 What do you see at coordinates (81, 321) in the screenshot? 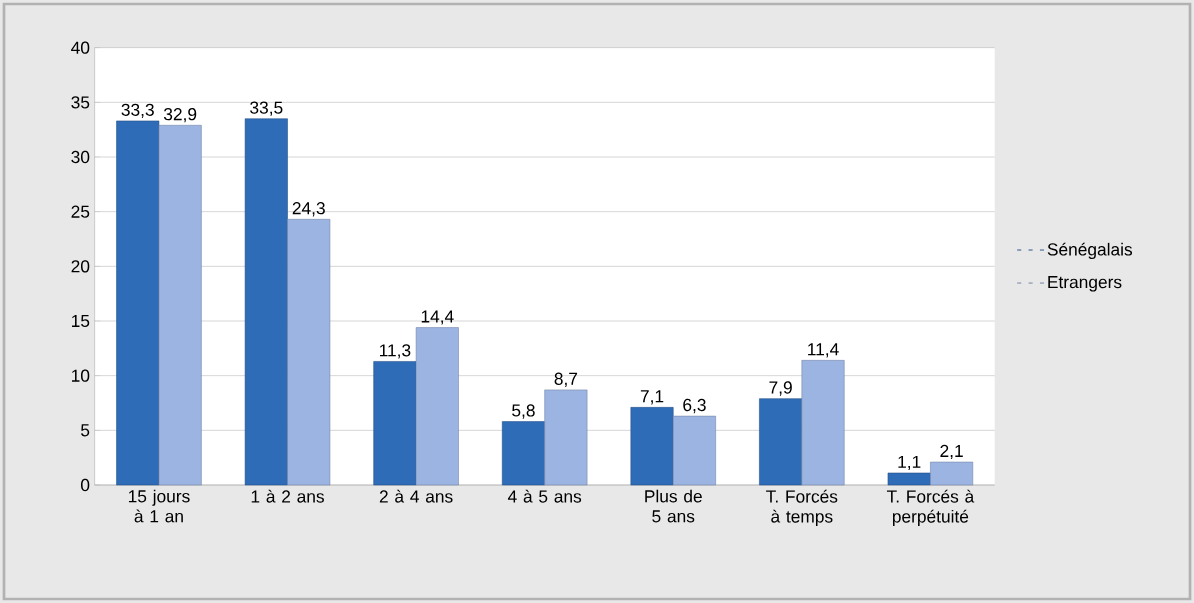
I see `y-tick-label: 15` at bounding box center [81, 321].